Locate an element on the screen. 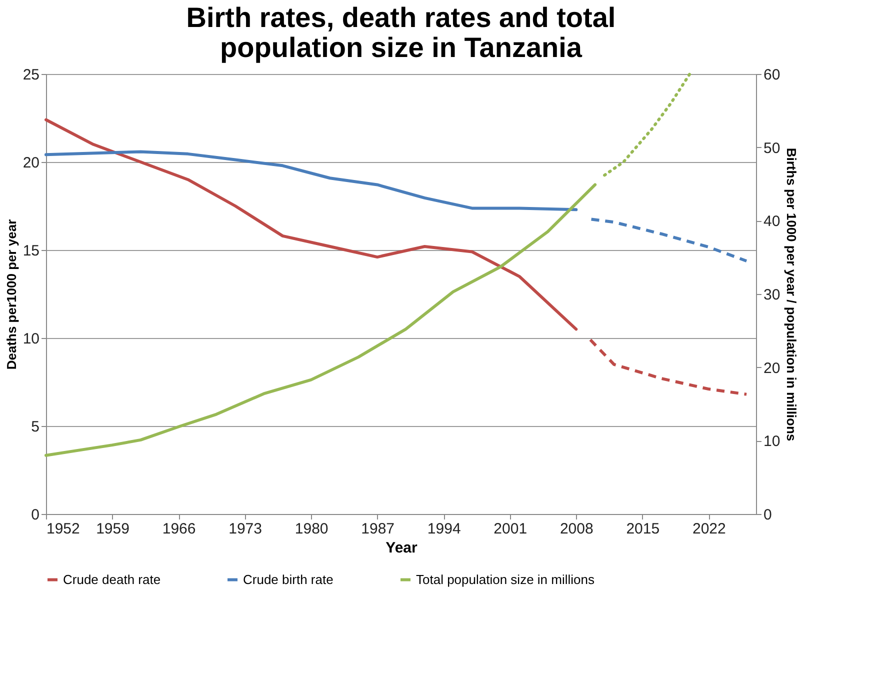 This screenshot has height=687, width=893. chart-title: Birth rates, death rates and total population size in Tanzania is located at coordinates (401, 32).